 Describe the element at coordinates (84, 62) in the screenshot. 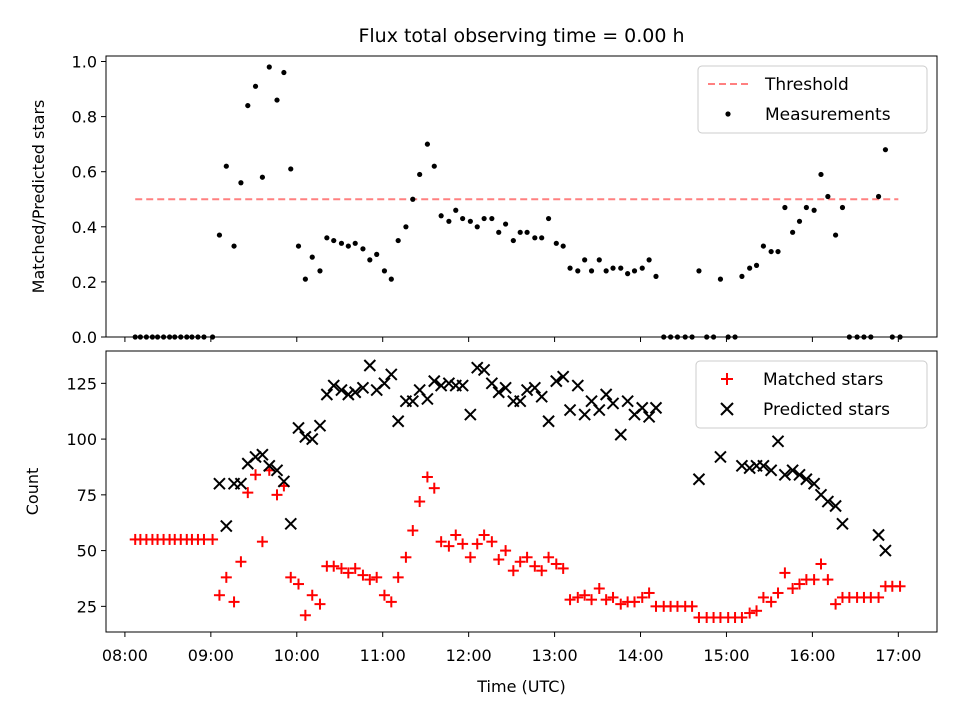

I see `top-y-tick-label: 1.0` at that location.